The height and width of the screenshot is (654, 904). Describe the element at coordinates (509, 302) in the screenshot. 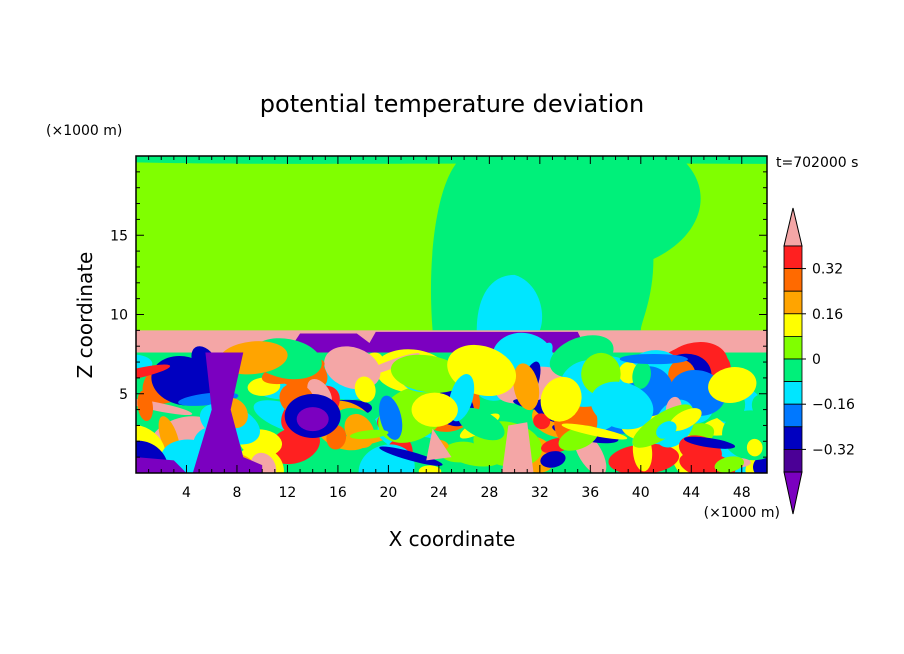

I see `upper-cyan-core` at that location.